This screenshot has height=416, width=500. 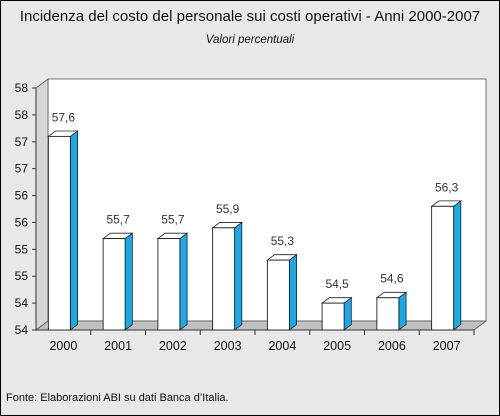 I want to click on x-tick-label: 2001, so click(x=118, y=346).